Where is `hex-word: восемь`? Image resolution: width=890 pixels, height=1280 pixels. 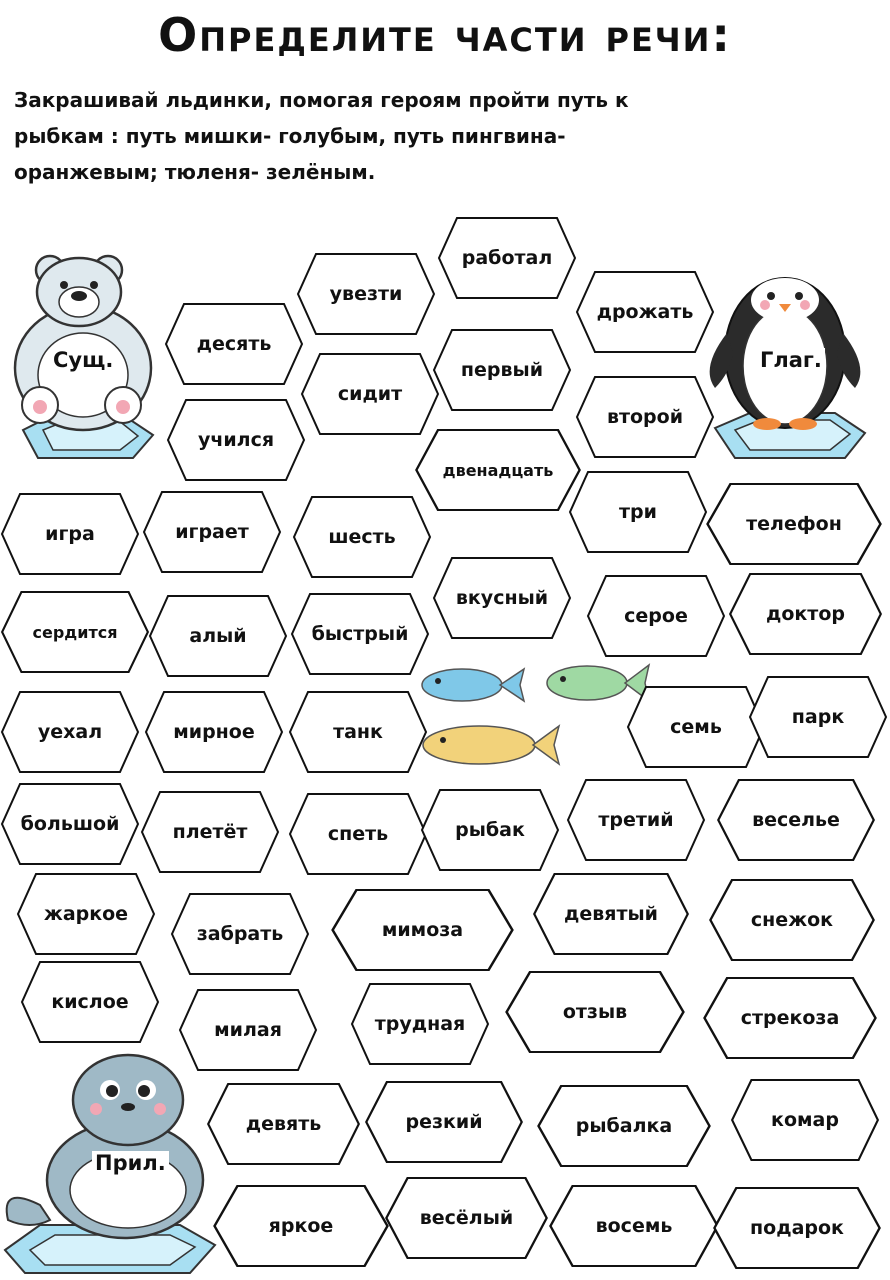
hex-word: восемь is located at coordinates (634, 1226).